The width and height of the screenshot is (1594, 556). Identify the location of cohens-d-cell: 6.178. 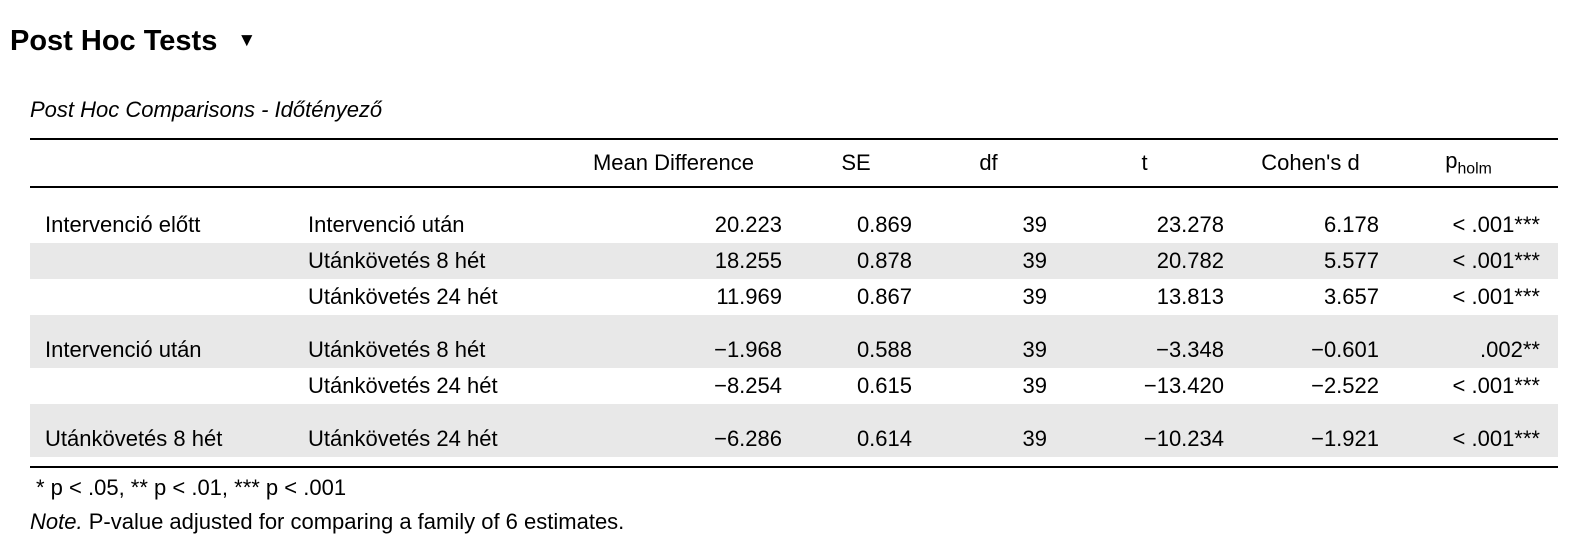
(1351, 224).